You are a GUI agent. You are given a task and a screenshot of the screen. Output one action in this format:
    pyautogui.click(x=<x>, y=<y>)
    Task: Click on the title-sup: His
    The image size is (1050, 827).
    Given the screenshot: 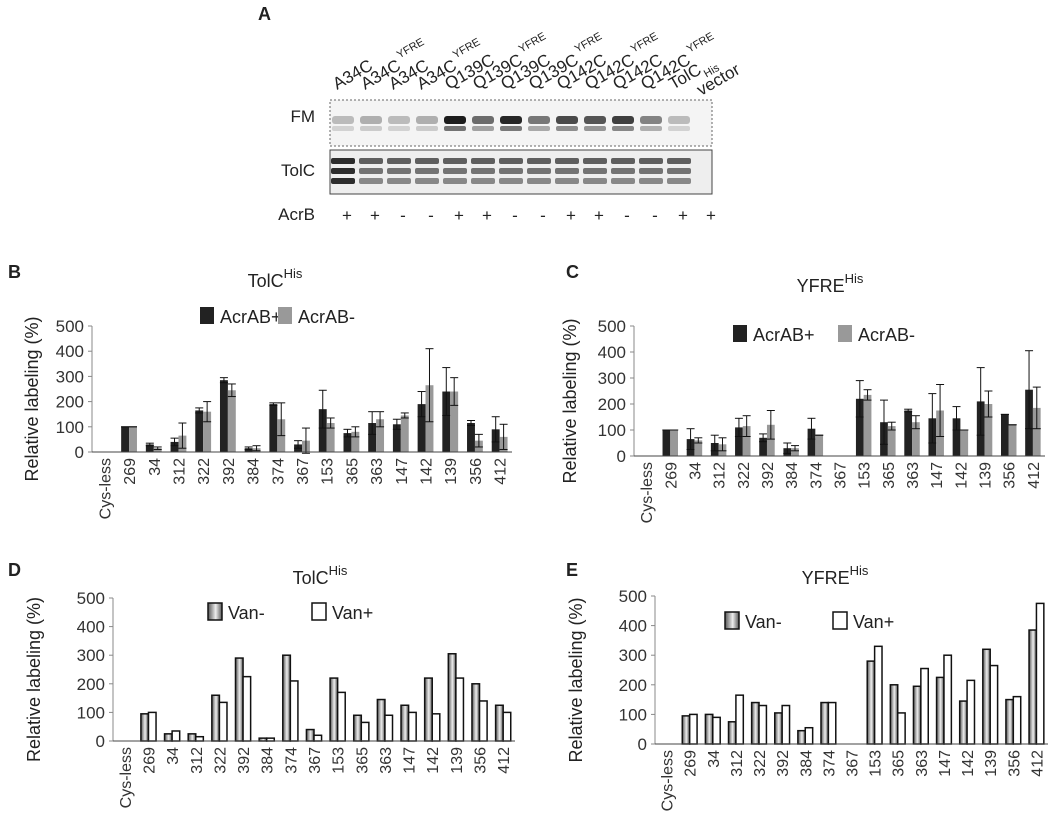 What is the action you would take?
    pyautogui.click(x=854, y=278)
    